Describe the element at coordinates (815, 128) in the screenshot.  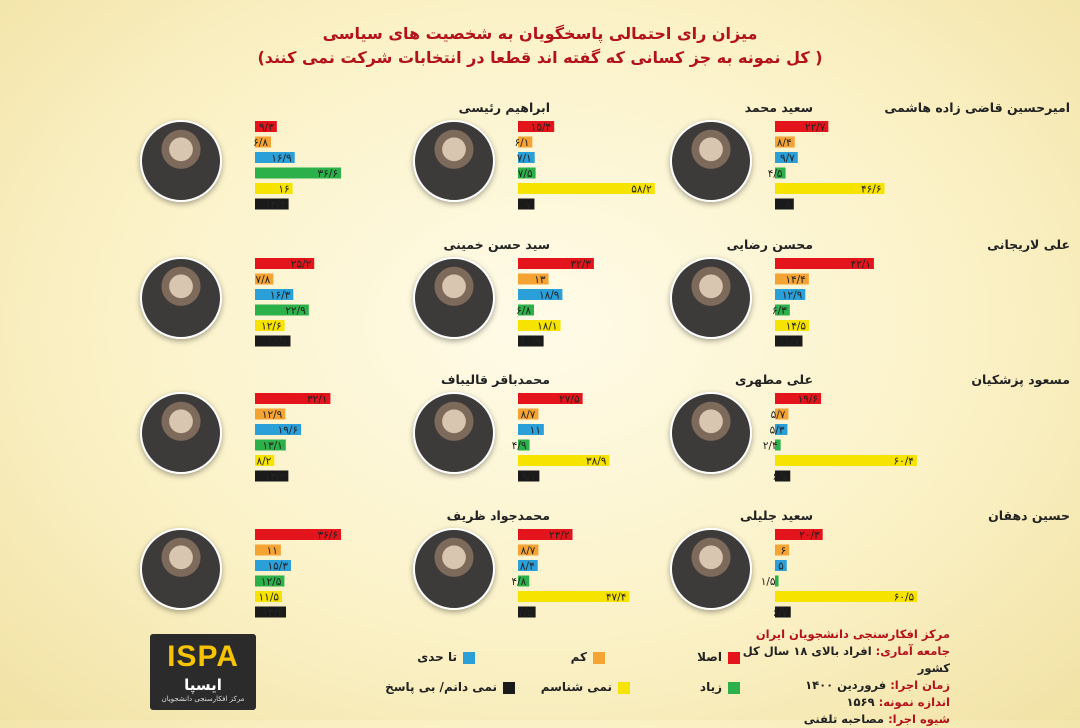
I see `bar-value-label: ۲۲/۷` at that location.